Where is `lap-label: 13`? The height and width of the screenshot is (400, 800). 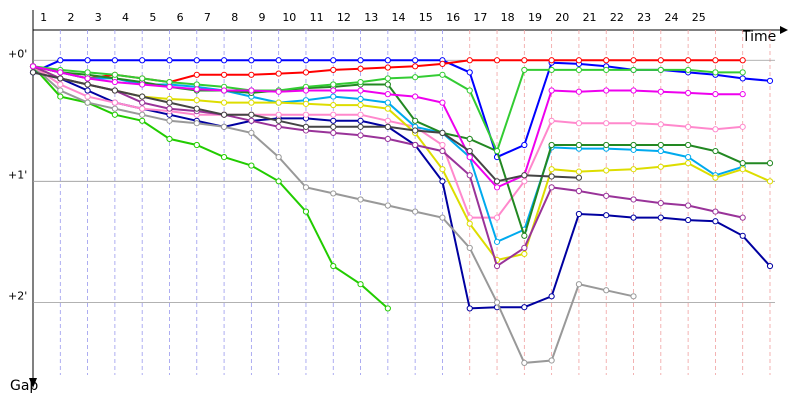 lap-label: 13 is located at coordinates (371, 17).